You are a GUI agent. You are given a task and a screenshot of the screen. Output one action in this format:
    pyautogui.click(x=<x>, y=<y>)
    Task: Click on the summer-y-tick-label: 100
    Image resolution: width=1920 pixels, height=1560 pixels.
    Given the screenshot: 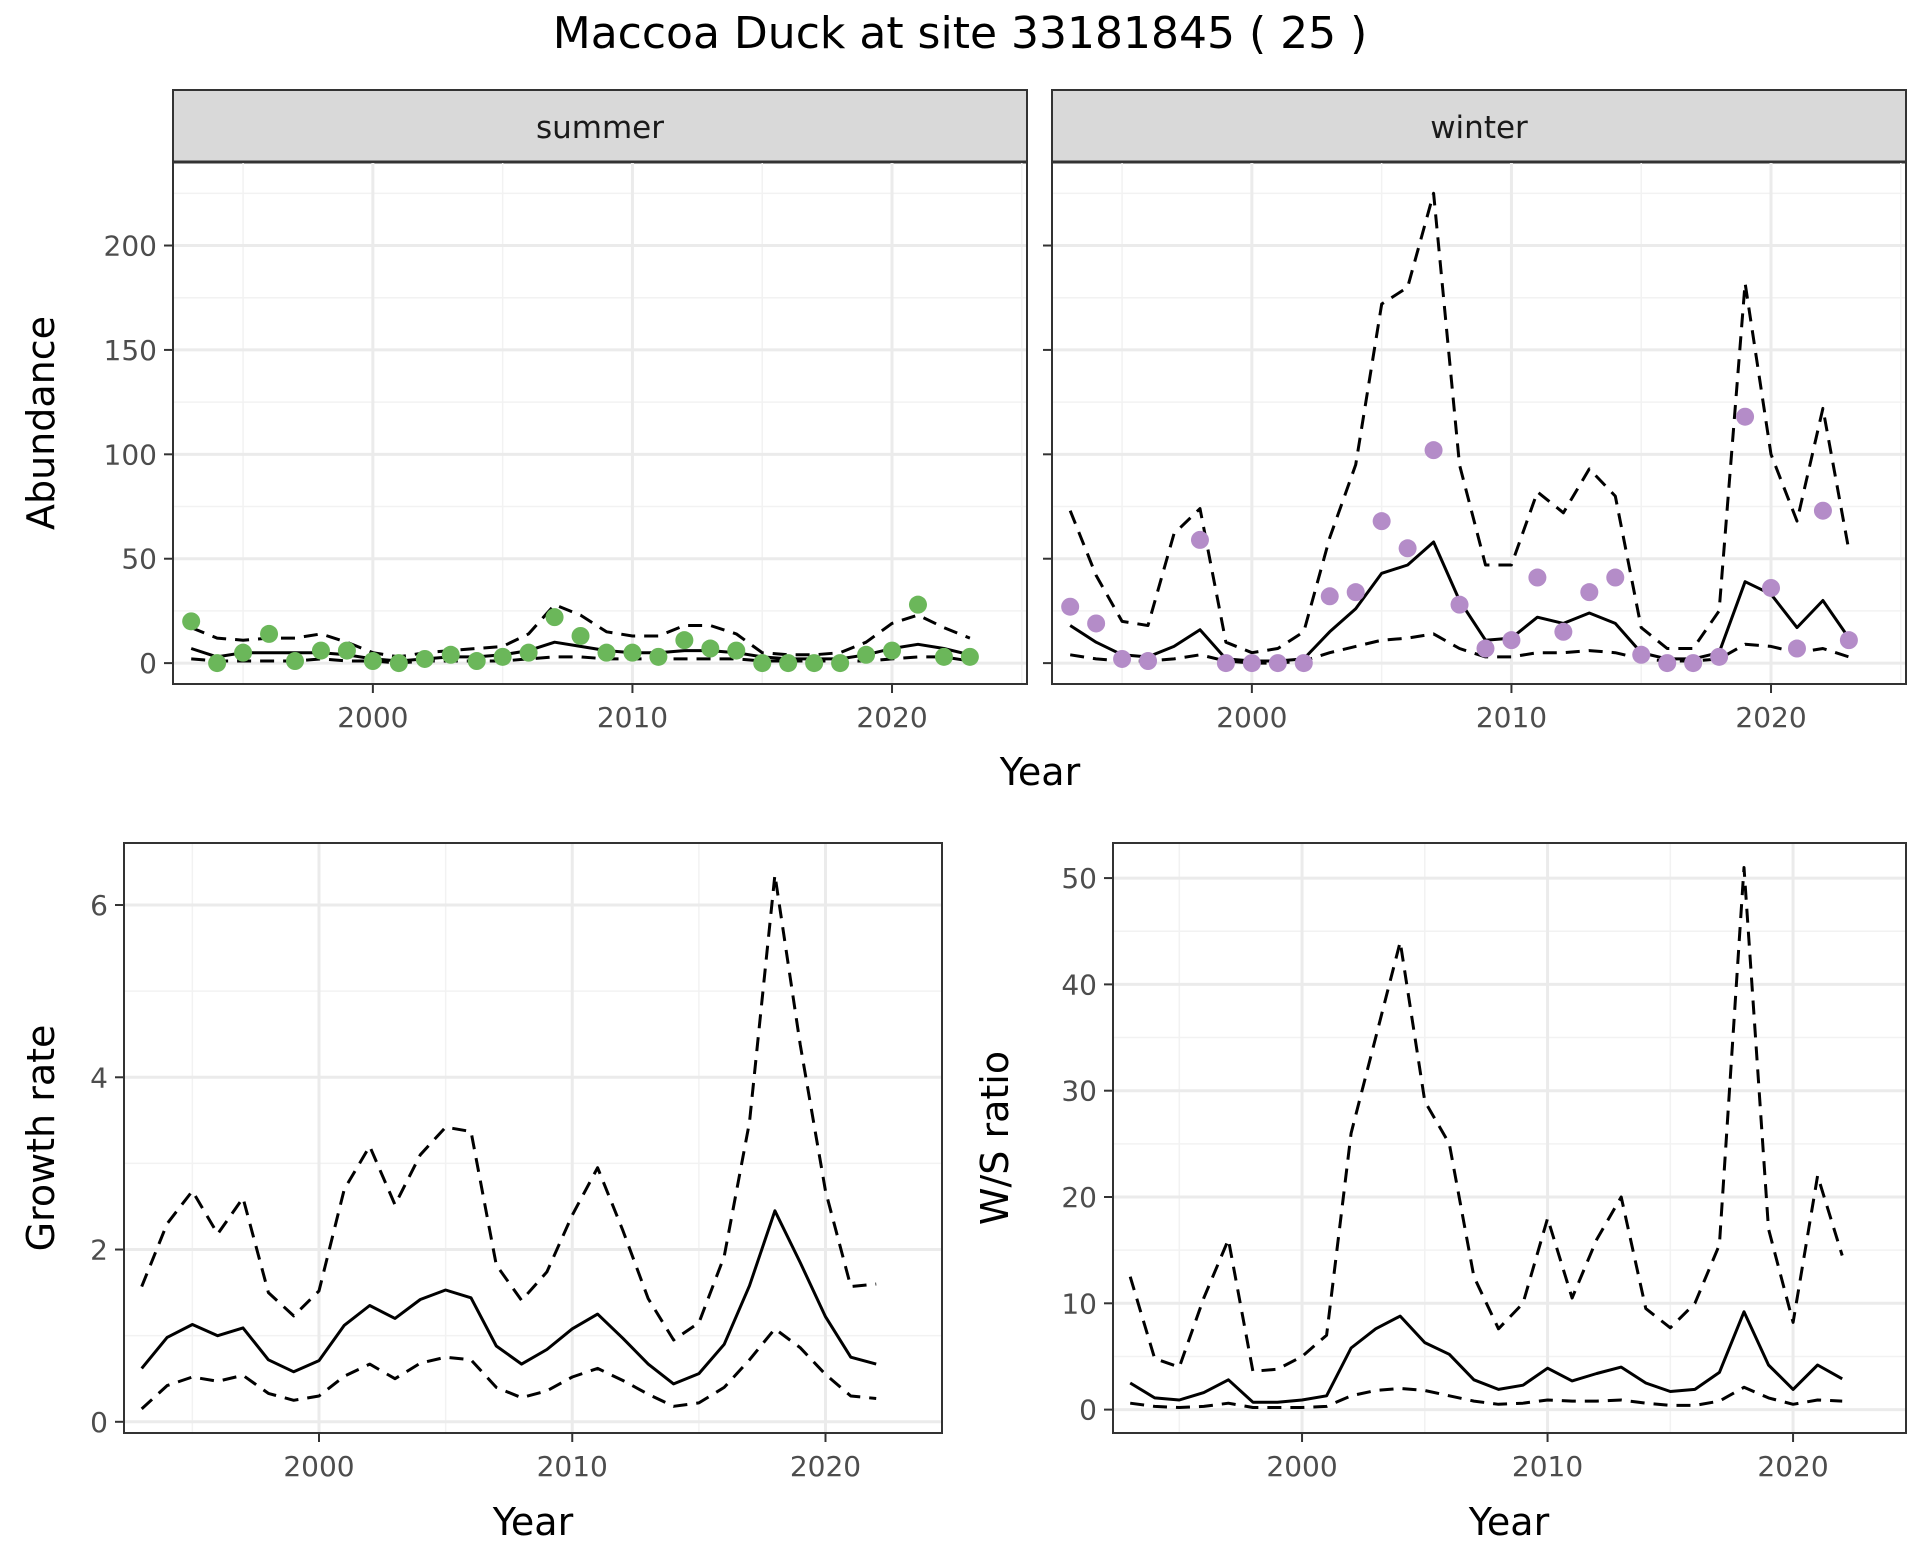 What is the action you would take?
    pyautogui.click(x=130, y=454)
    